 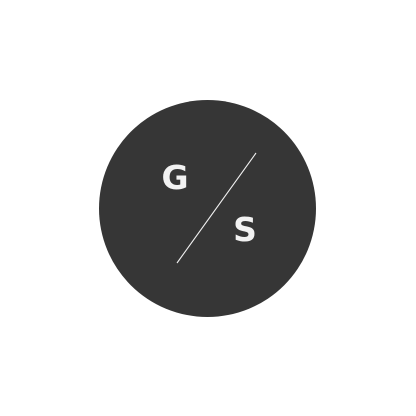 I want to click on logo-divider-slash, so click(x=216, y=208).